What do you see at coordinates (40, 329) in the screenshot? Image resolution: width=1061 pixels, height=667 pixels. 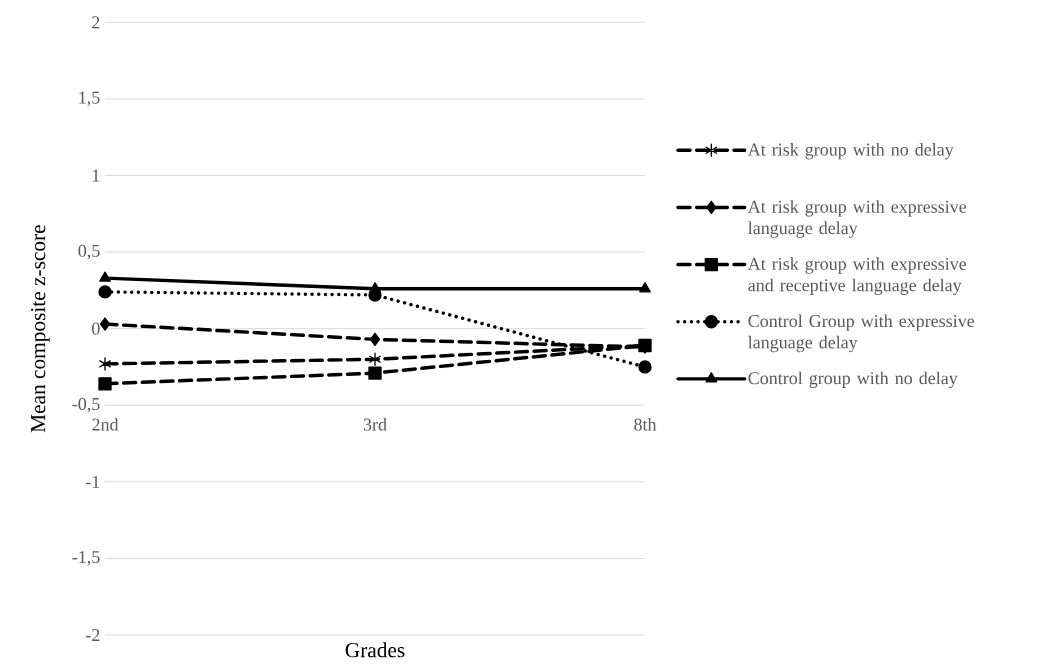 I see `y-axis-title: Mean composite z-score` at bounding box center [40, 329].